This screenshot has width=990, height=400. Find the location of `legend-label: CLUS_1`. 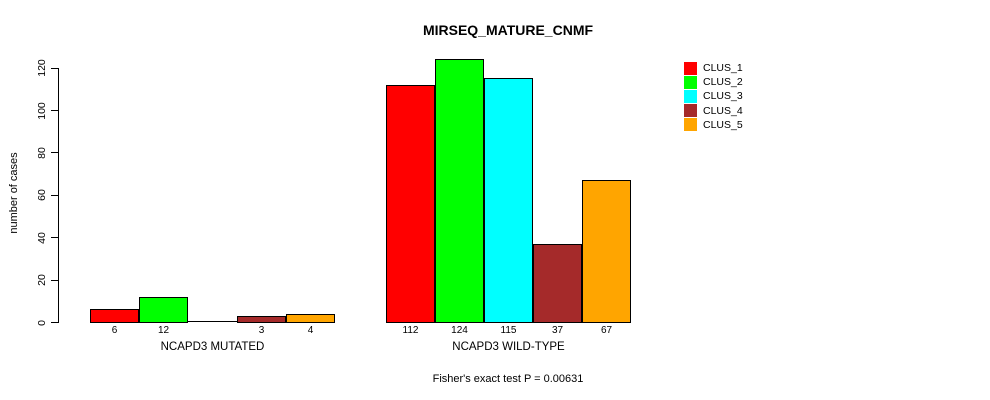

legend-label: CLUS_1 is located at coordinates (723, 68).